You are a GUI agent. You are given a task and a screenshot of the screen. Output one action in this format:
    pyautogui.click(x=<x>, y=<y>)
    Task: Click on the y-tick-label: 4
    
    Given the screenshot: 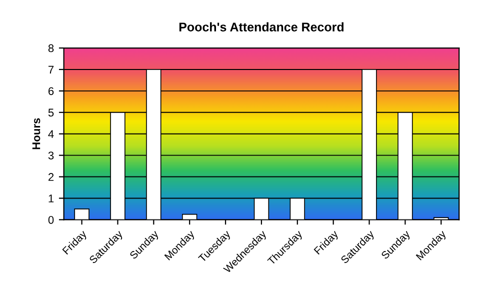 What is the action you would take?
    pyautogui.click(x=51, y=134)
    